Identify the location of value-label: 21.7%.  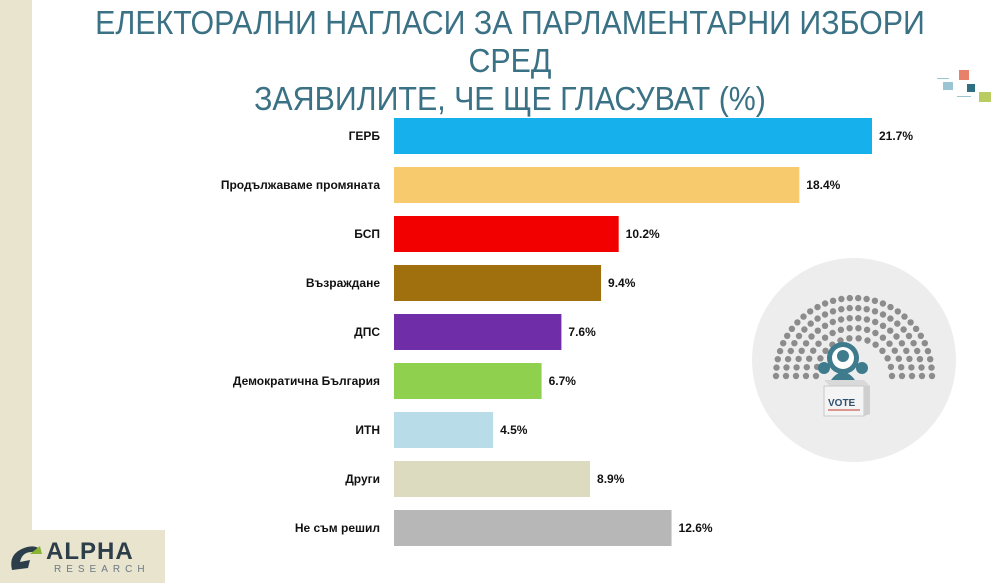
(896, 136).